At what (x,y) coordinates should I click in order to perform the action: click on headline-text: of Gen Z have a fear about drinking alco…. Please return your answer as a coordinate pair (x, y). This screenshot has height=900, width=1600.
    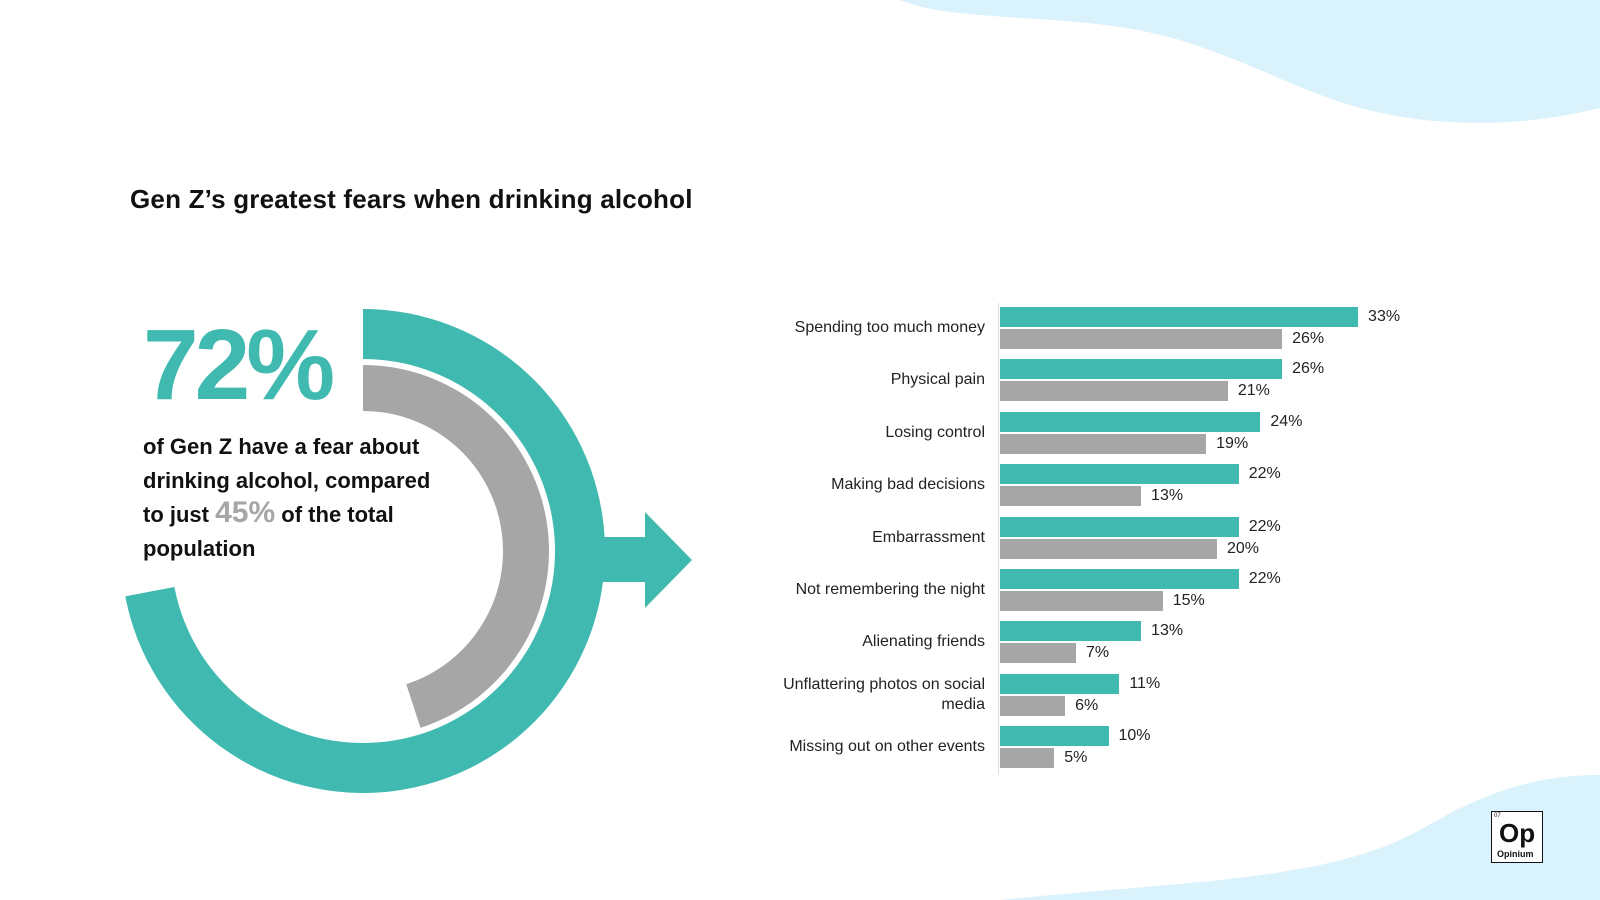
    Looking at the image, I should click on (287, 497).